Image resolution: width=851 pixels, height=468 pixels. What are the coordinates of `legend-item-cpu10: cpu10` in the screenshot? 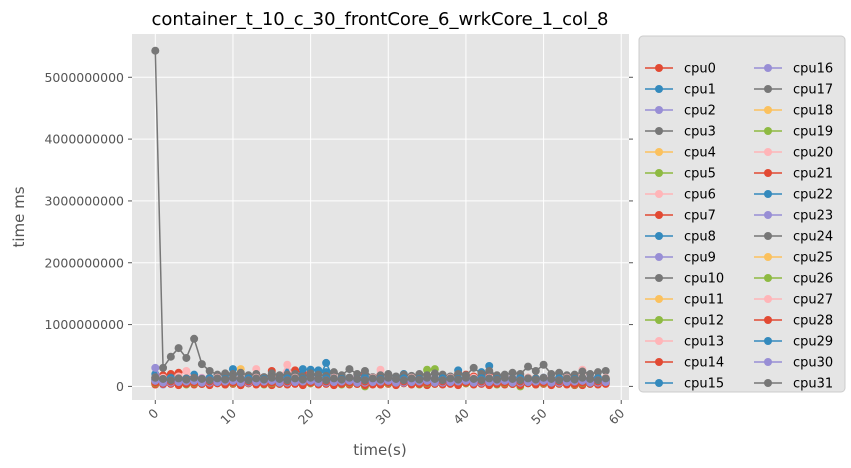 It's located at (684, 279).